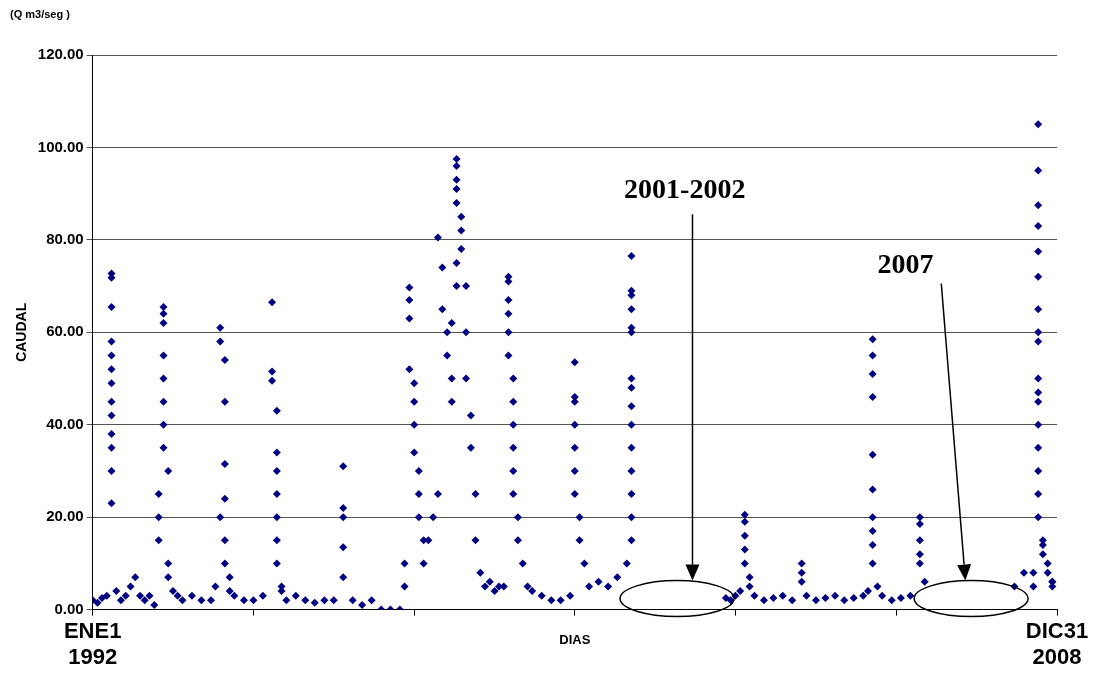 The height and width of the screenshot is (692, 1097). I want to click on x-tick-label: ENE1 1992, so click(92, 643).